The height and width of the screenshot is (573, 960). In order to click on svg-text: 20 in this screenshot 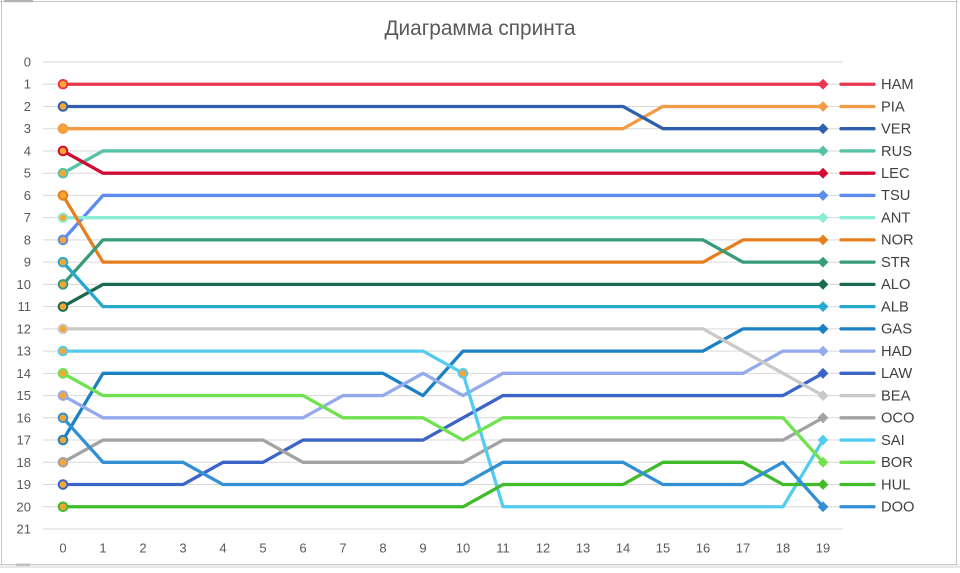, I will do `click(24, 506)`.